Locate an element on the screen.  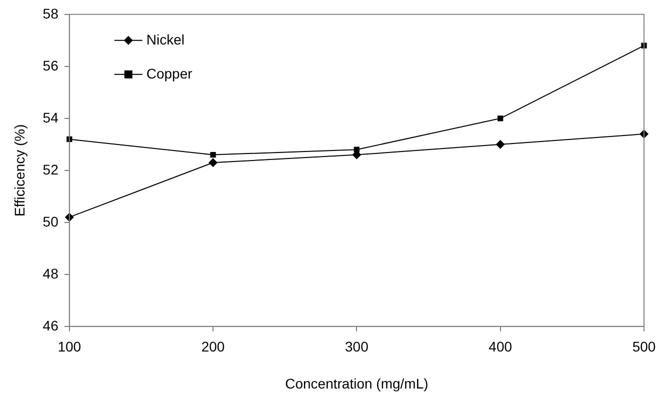
y-tick-label: 48 is located at coordinates (50, 273).